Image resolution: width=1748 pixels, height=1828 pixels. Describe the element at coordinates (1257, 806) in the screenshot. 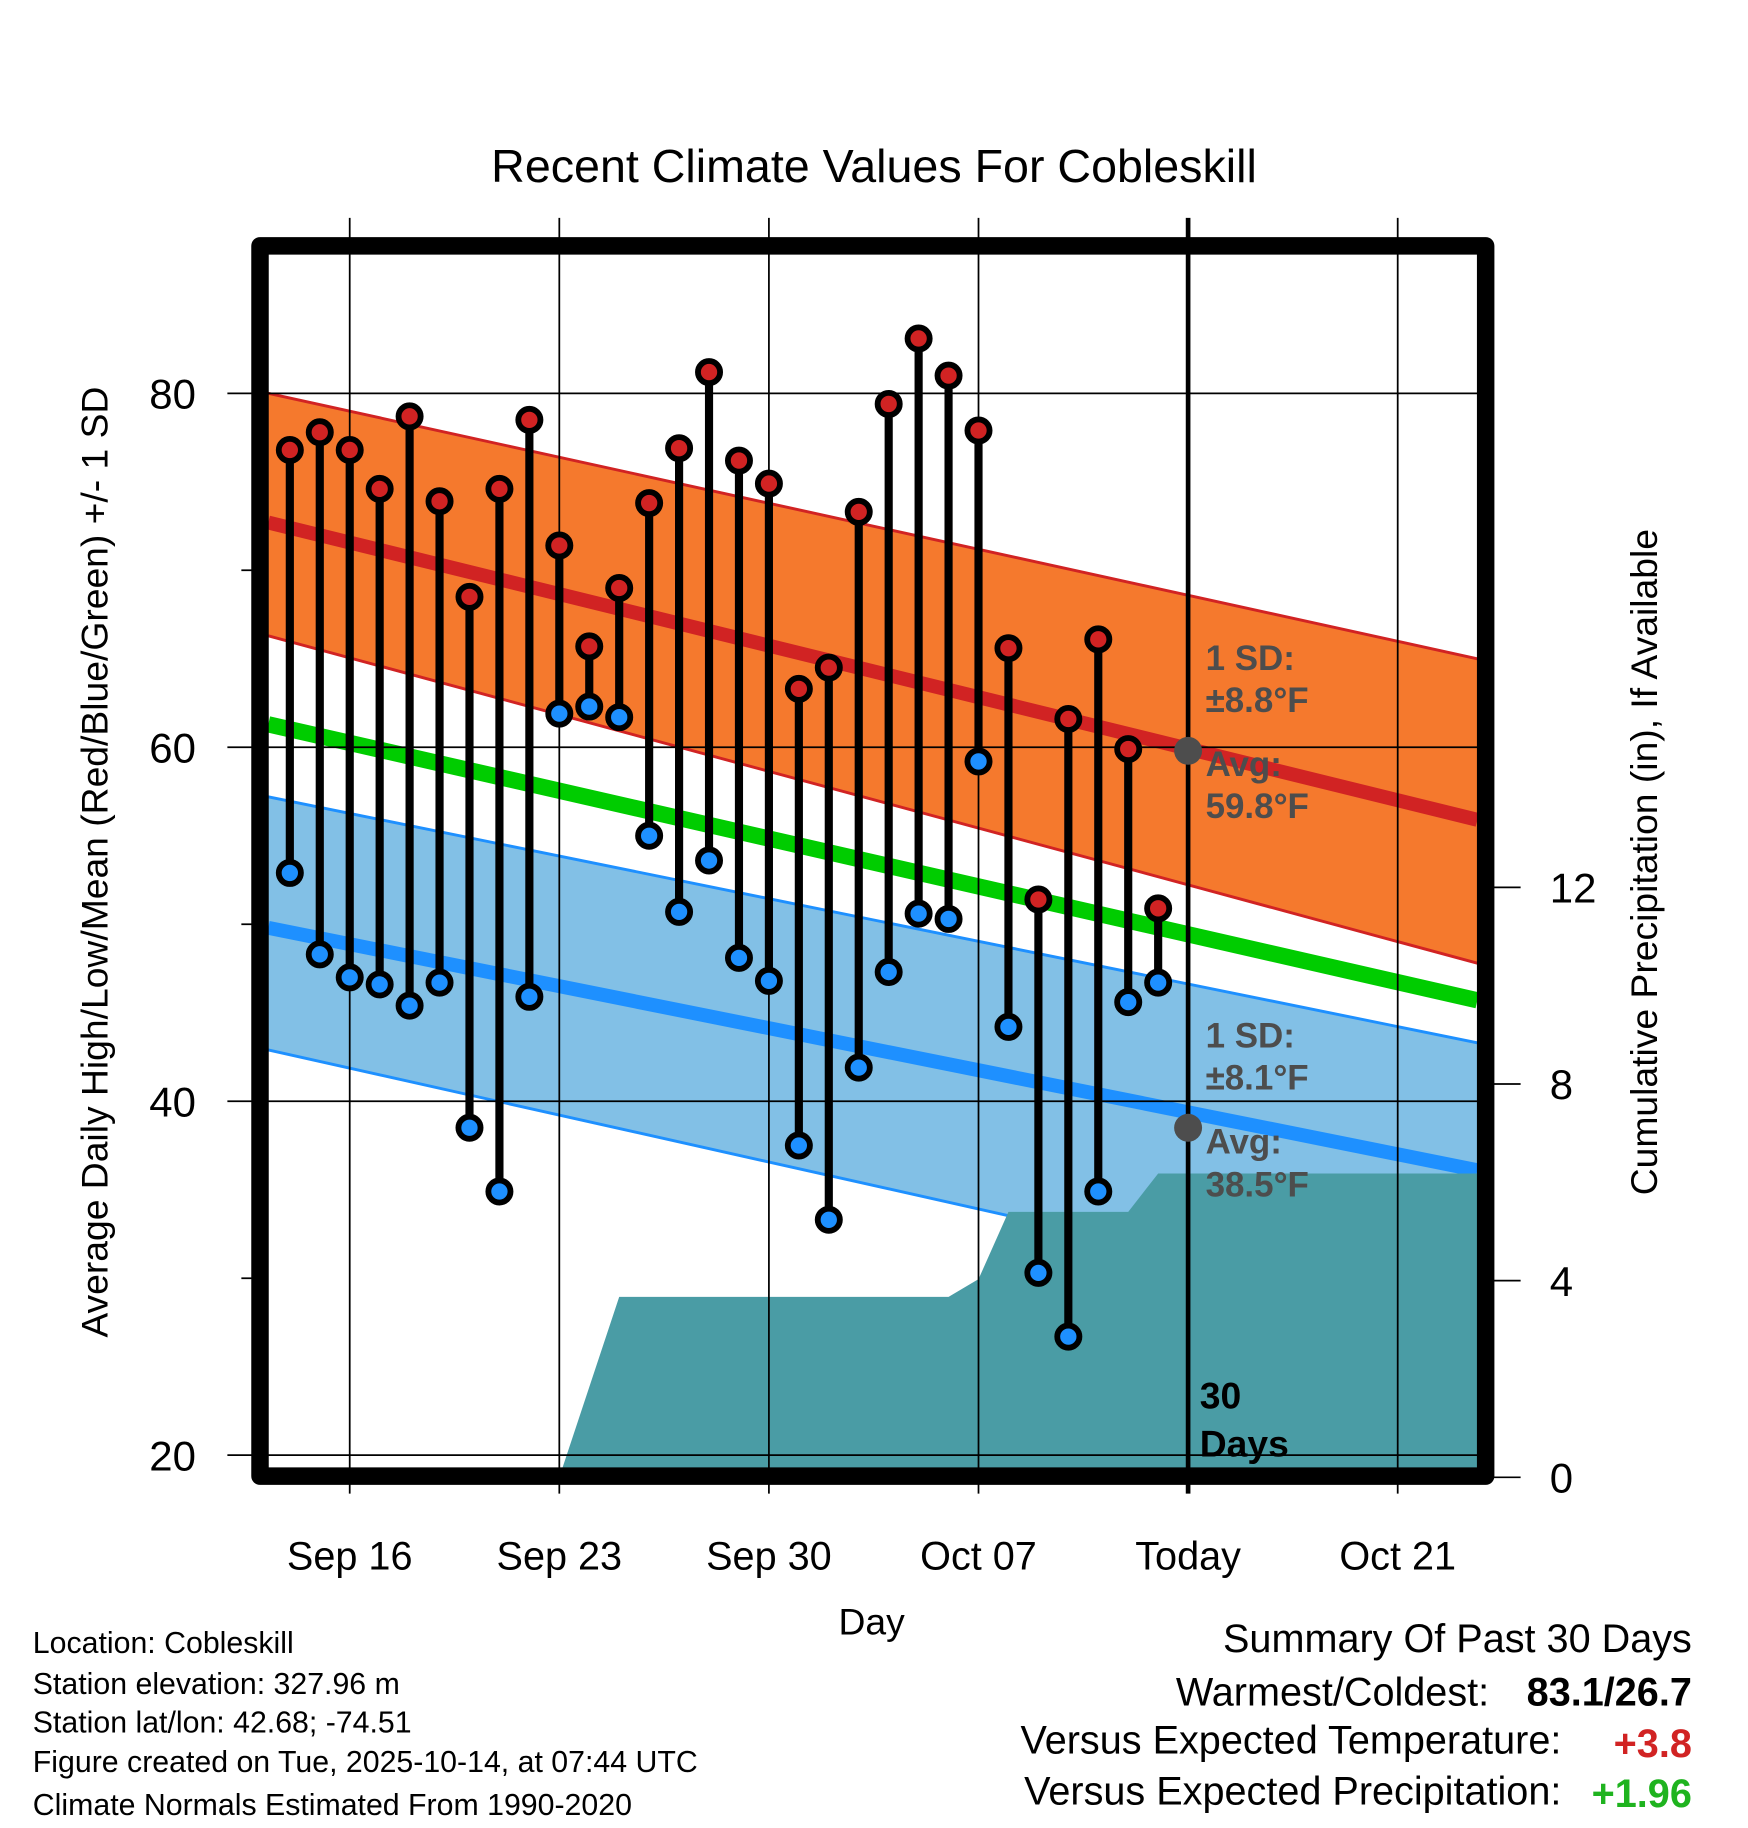

I see `annotation-high-avg-value: 59.8°F` at that location.